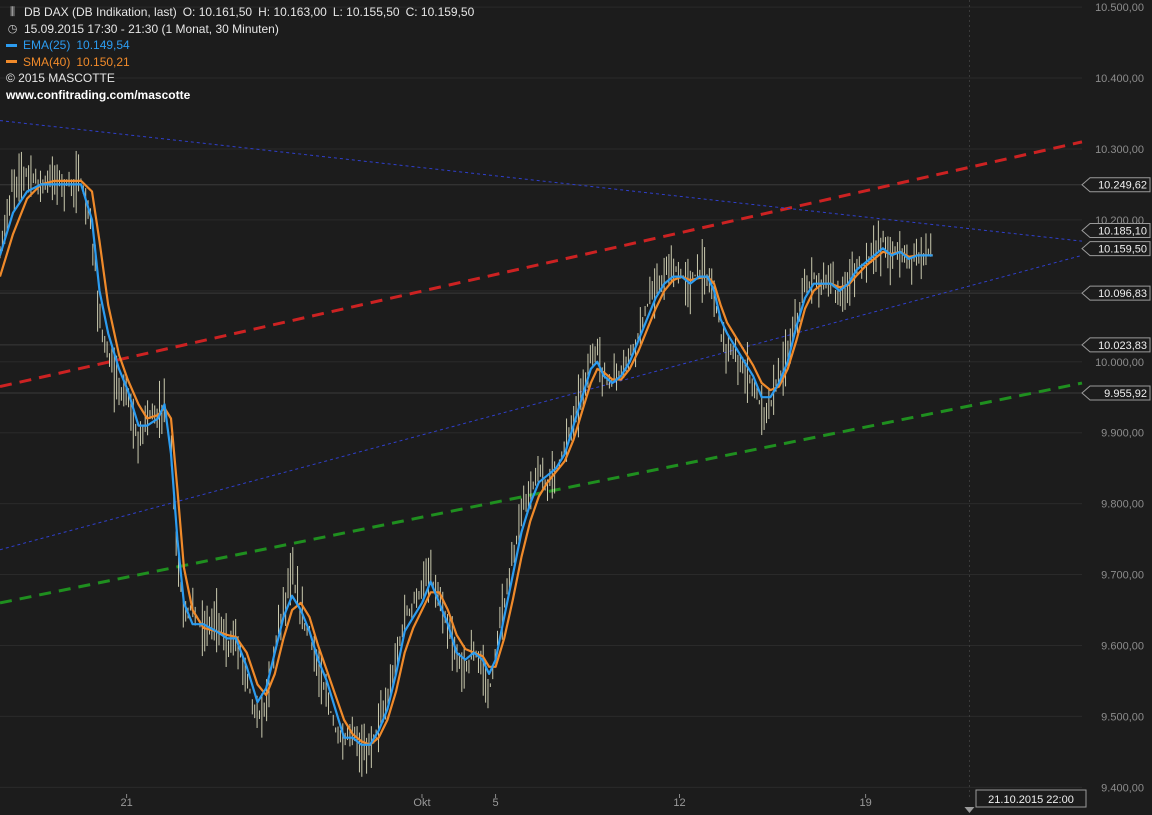 The width and height of the screenshot is (1152, 815). What do you see at coordinates (217, 12) in the screenshot?
I see `open-value: O: 10.161,50` at bounding box center [217, 12].